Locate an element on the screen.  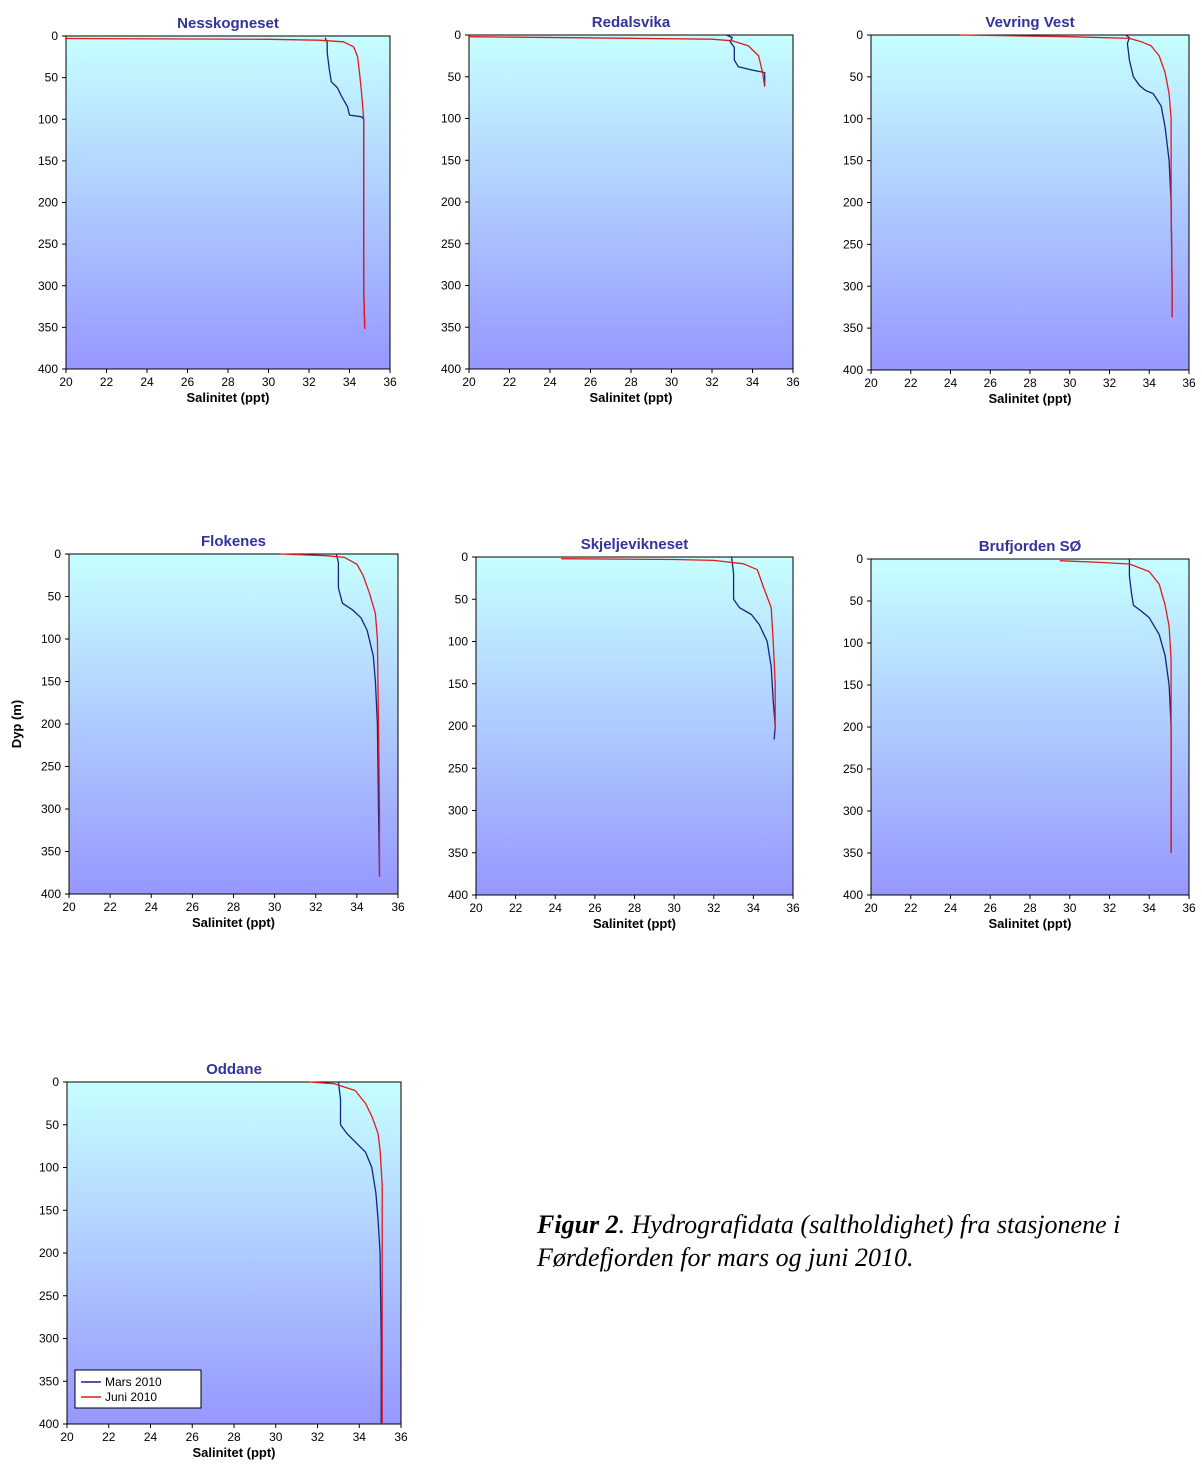
chart-title: Redalsvika is located at coordinates (631, 22).